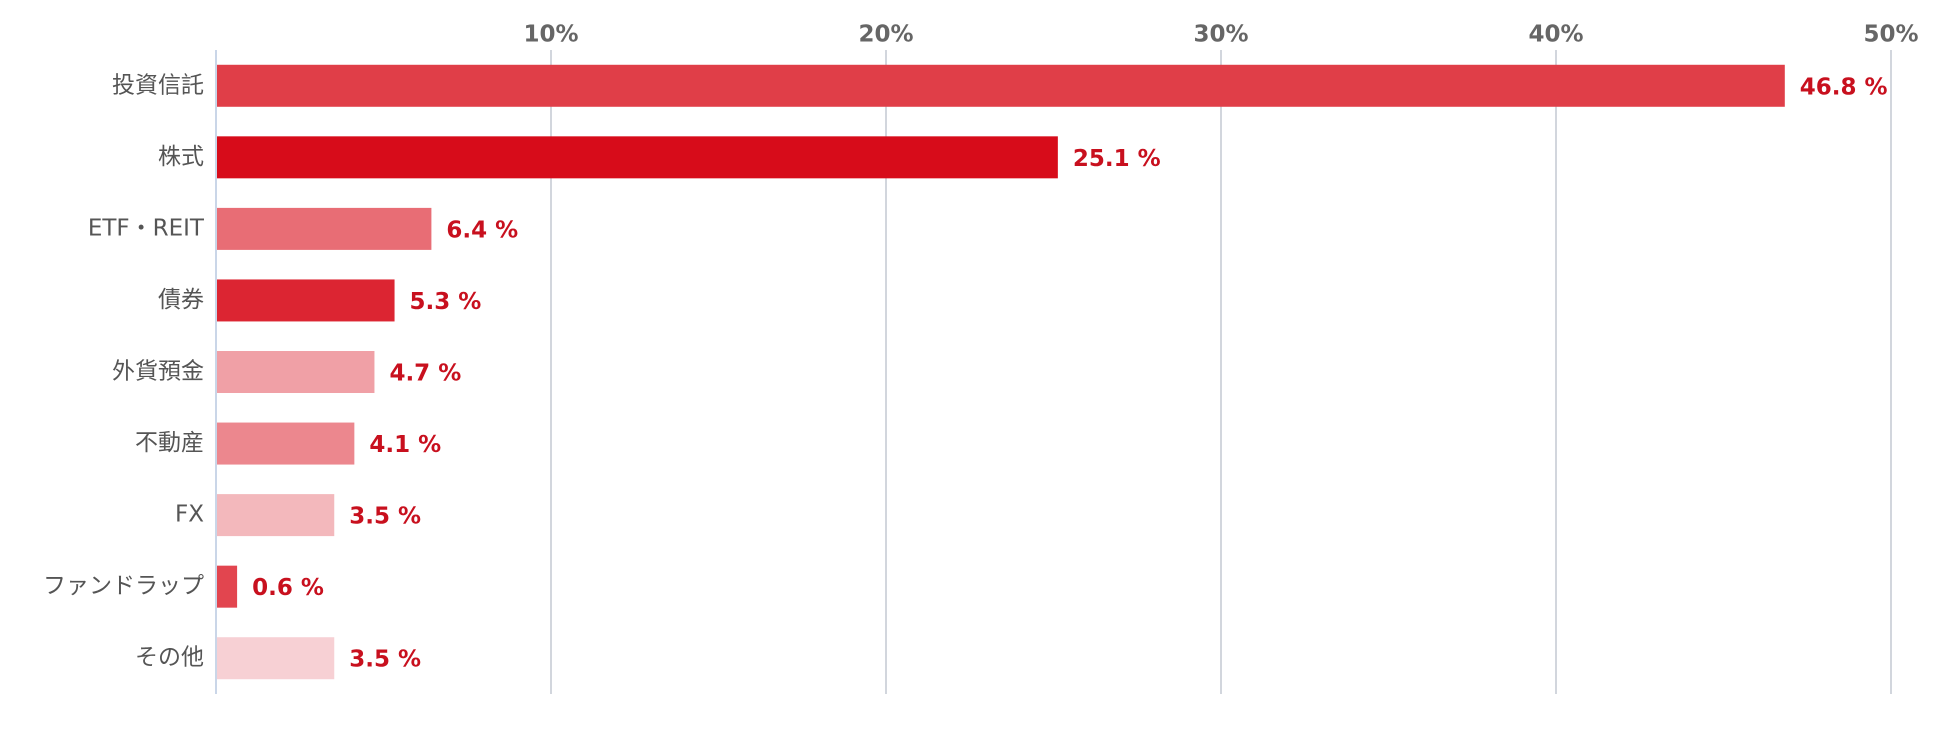 This screenshot has width=1950, height=735. Describe the element at coordinates (885, 35) in the screenshot. I see `x-tick-label: 20%` at that location.